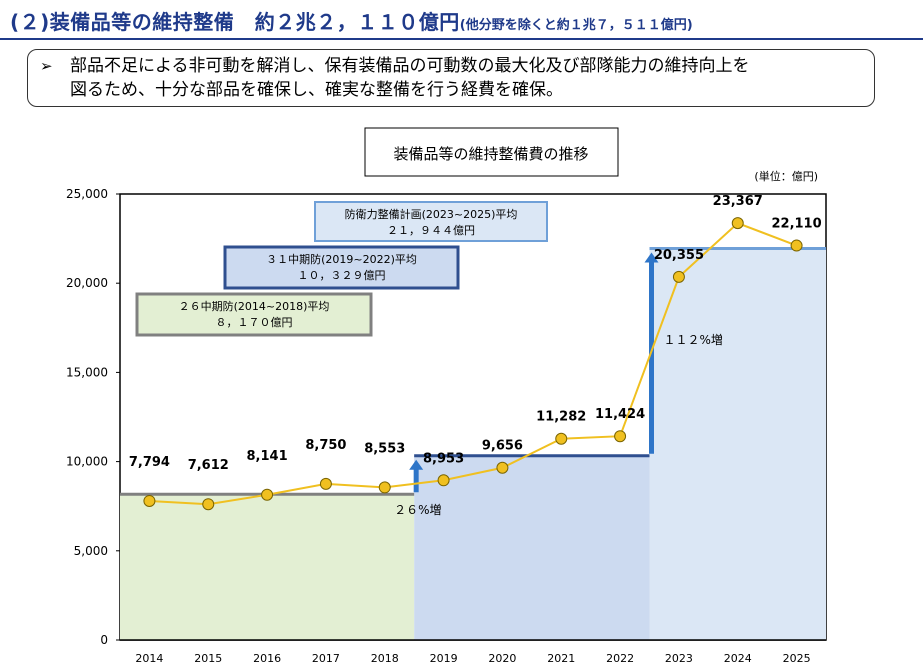 The image size is (923, 669). I want to click on section-title: (２)装備品等の維持整備 約２兆２，１１０億円, so click(235, 22).